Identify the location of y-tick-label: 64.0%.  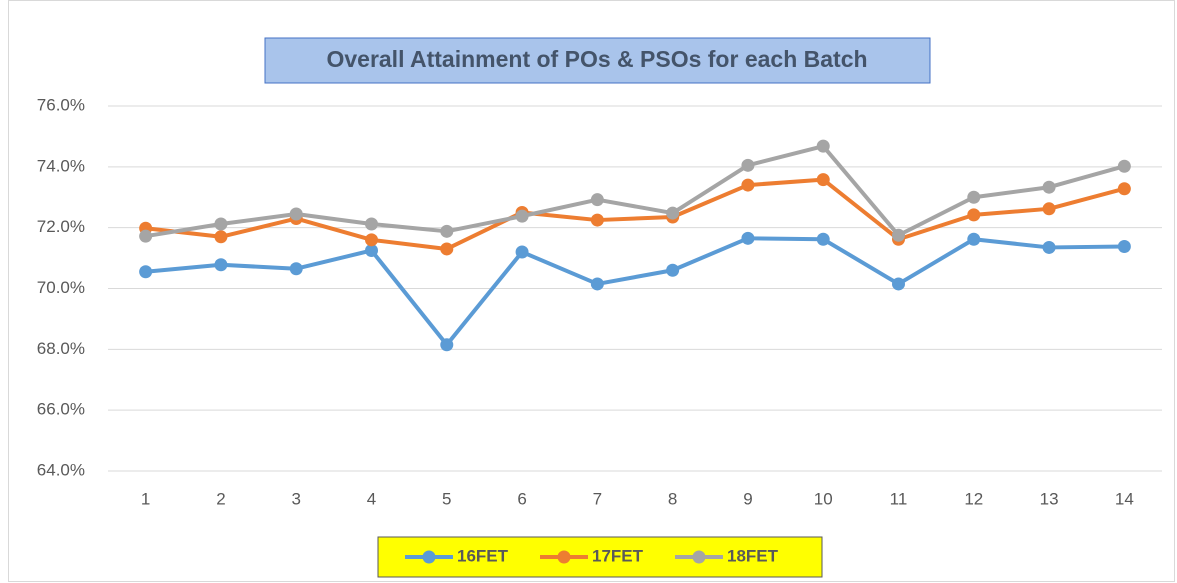
(61, 469).